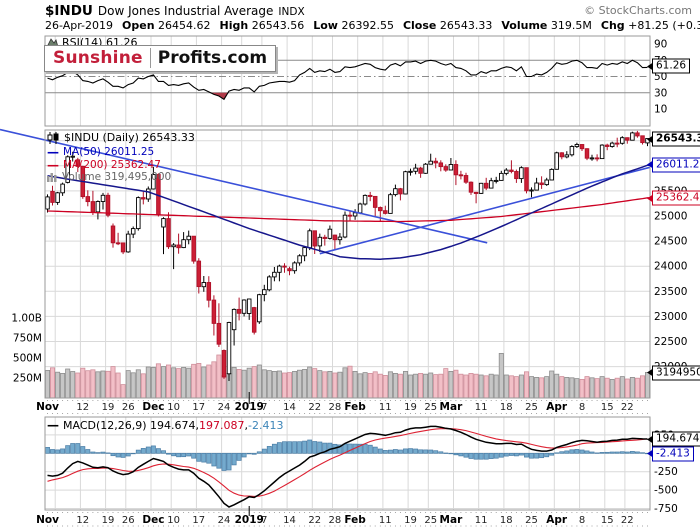 Image resolution: width=700 pixels, height=530 pixels. Describe the element at coordinates (546, 25) in the screenshot. I see `volume-pair: Volume 319.5M` at that location.